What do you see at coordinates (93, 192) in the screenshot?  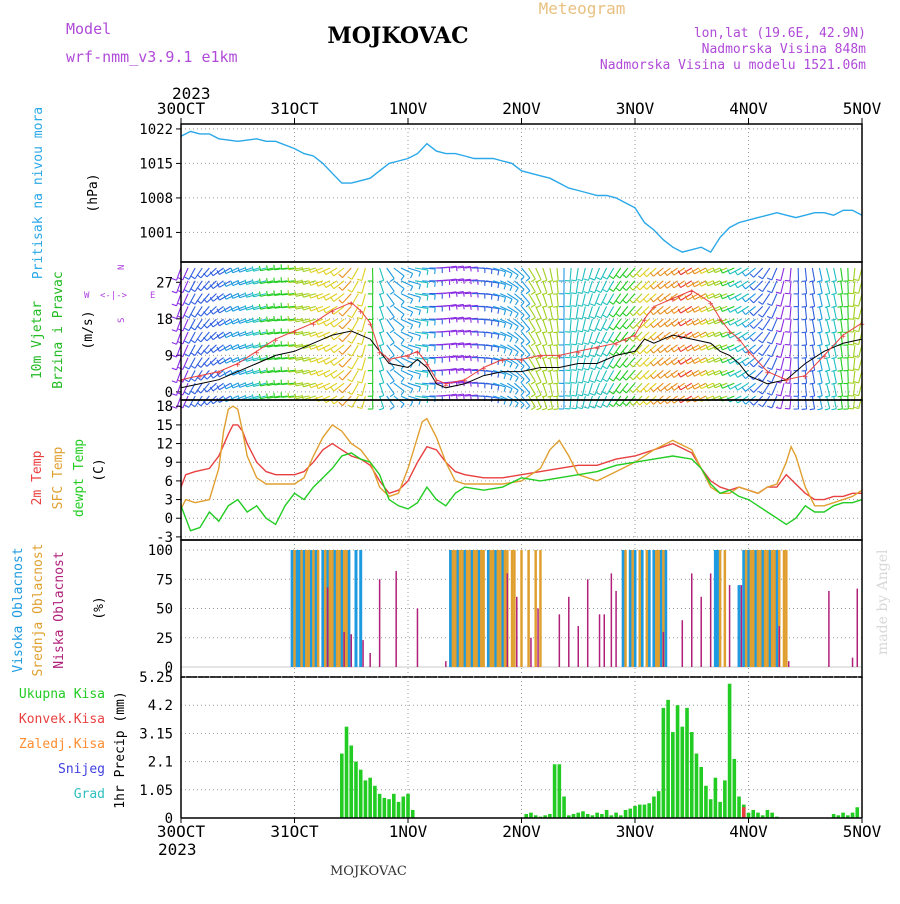 I see `pressure-unit: (hPa)` at bounding box center [93, 192].